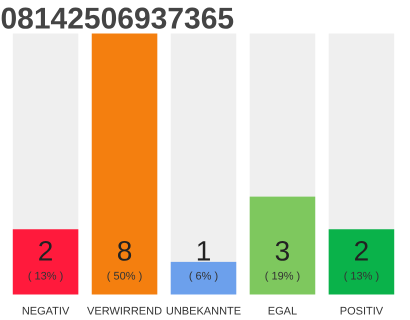 The height and width of the screenshot is (320, 410). I want to click on annotation: ( 50% ), so click(124, 276).